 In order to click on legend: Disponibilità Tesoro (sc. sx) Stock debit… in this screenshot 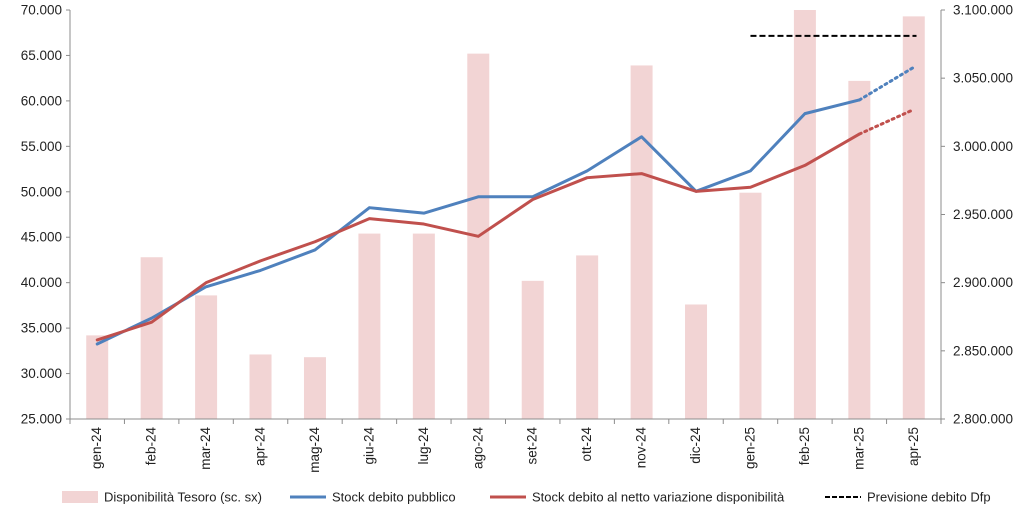, I will do `click(526, 497)`.